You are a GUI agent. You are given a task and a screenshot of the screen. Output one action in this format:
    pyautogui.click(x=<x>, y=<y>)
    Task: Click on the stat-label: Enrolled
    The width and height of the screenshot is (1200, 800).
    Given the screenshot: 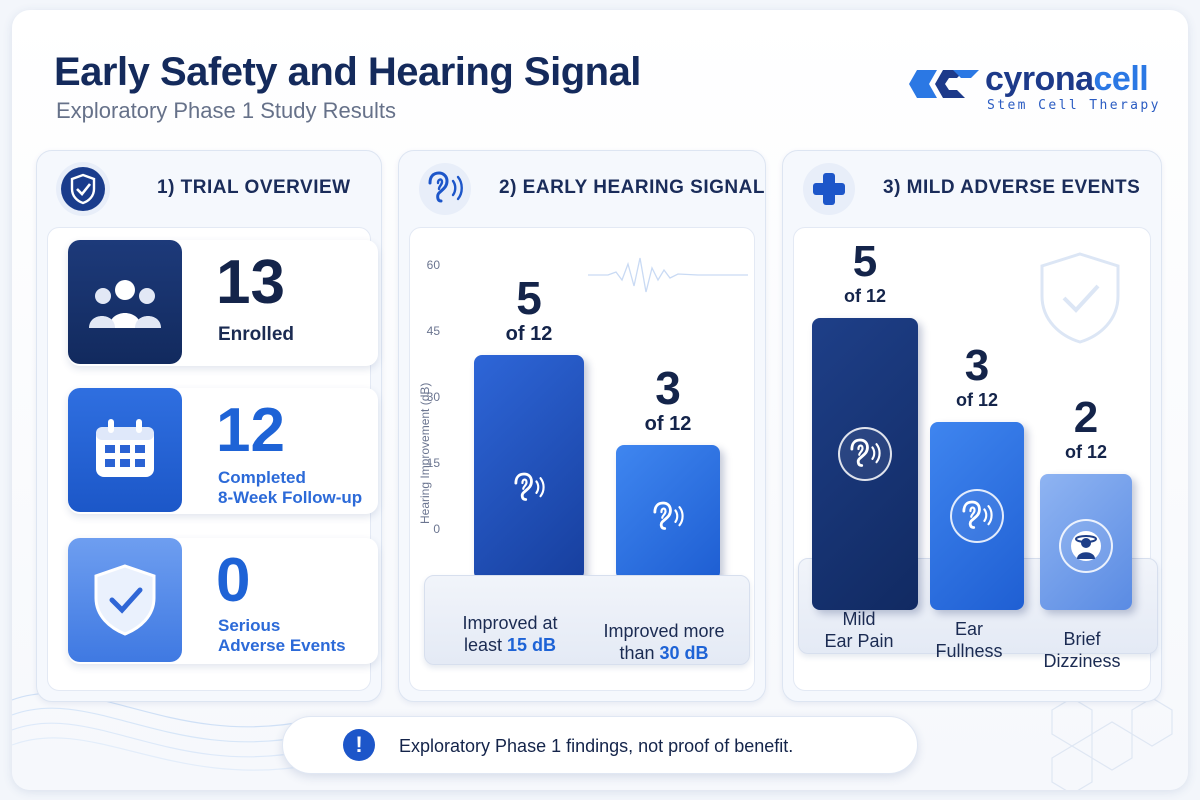 What is the action you would take?
    pyautogui.click(x=256, y=334)
    